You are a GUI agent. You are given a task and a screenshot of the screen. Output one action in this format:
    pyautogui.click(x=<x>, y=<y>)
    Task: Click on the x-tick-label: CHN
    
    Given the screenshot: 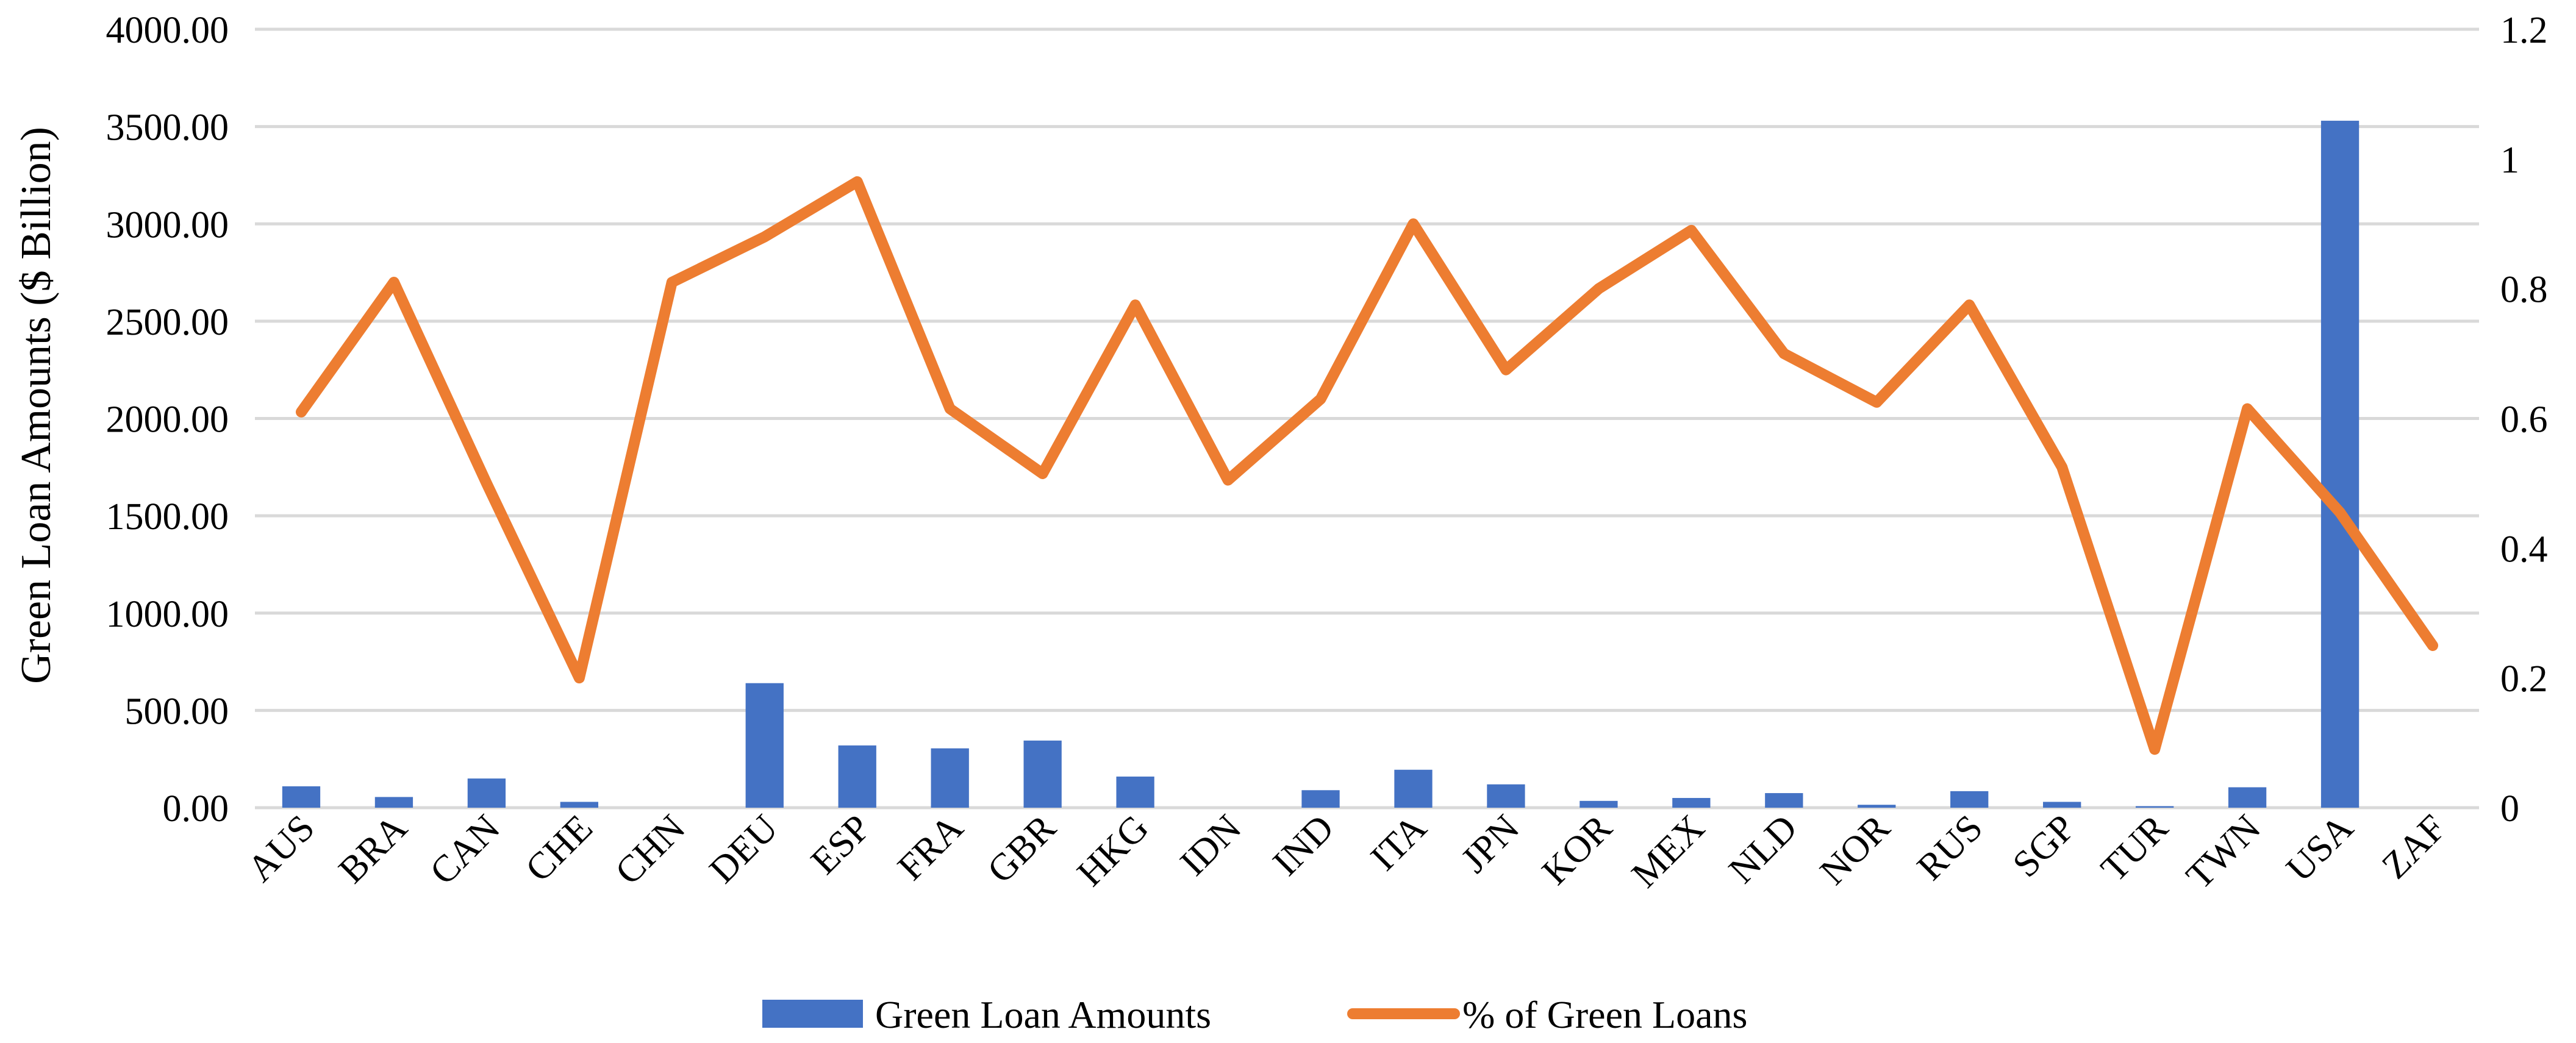 What is the action you would take?
    pyautogui.click(x=650, y=850)
    